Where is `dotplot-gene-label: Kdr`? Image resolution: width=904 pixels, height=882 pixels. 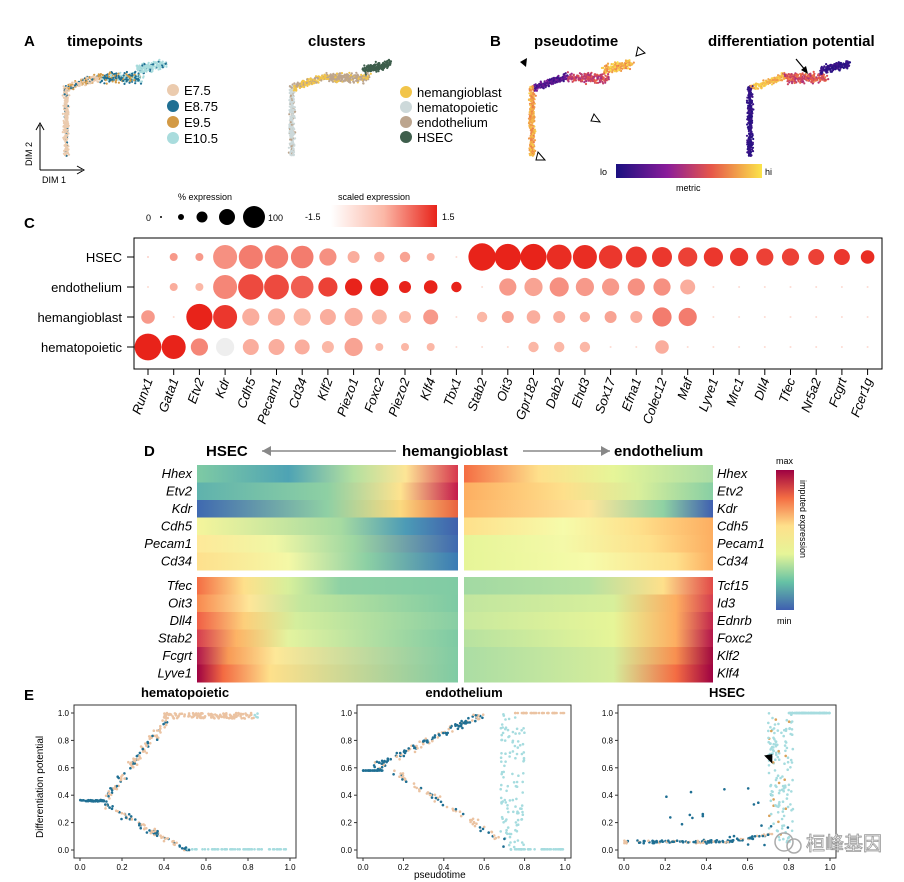
dotplot-gene-label: Kdr is located at coordinates (222, 387).